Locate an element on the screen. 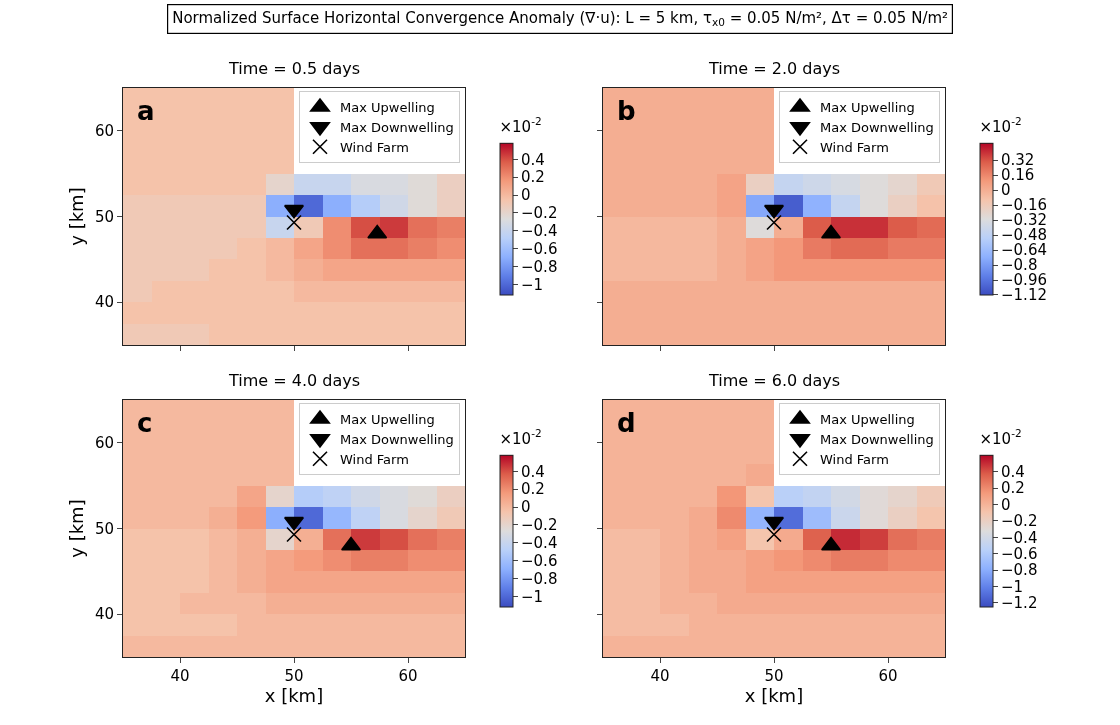  color-bar-label: −1.12 is located at coordinates (1024, 295).